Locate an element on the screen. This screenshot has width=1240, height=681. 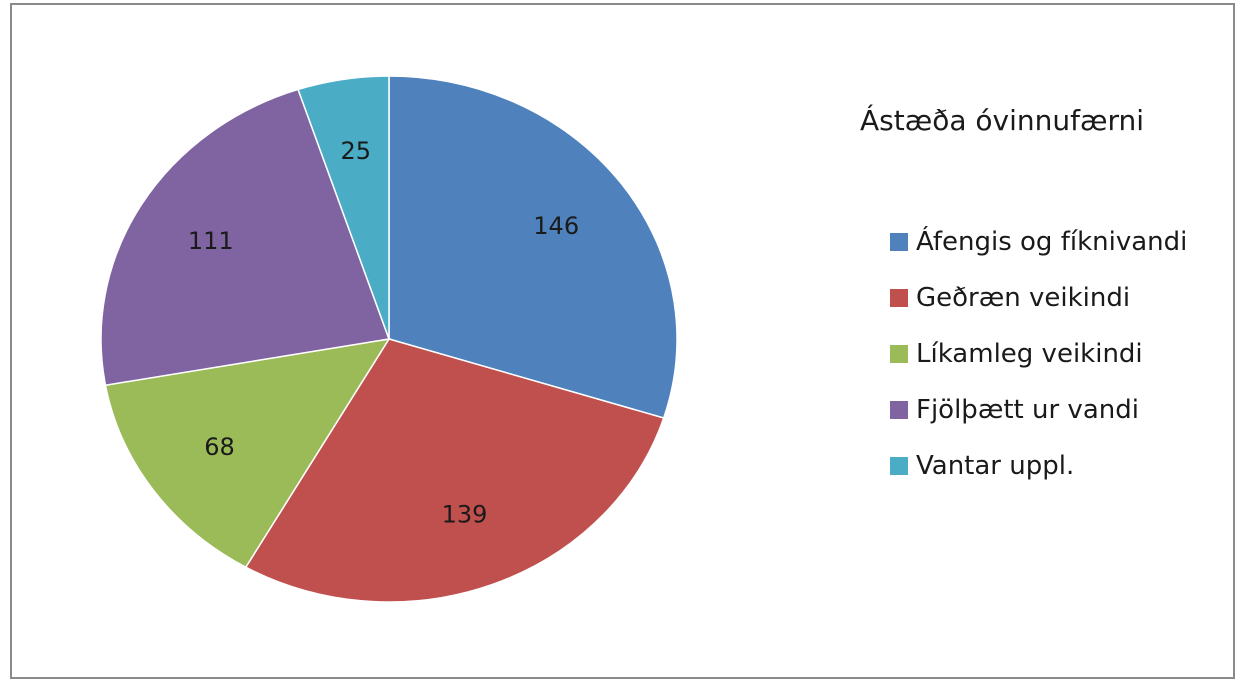
legend-item: Vantar uppl. is located at coordinates (1038, 466).